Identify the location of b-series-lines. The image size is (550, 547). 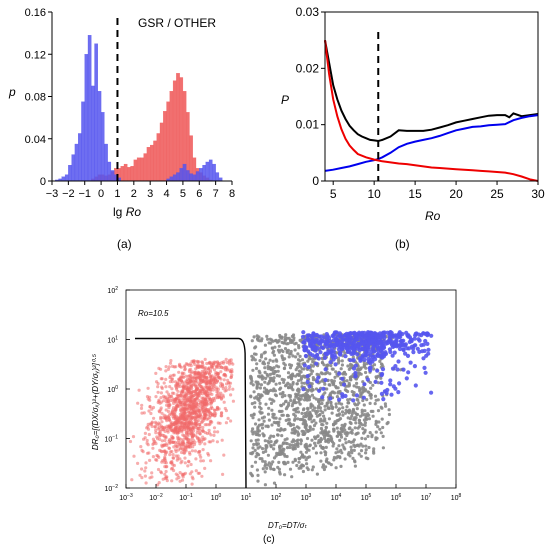
(431, 111).